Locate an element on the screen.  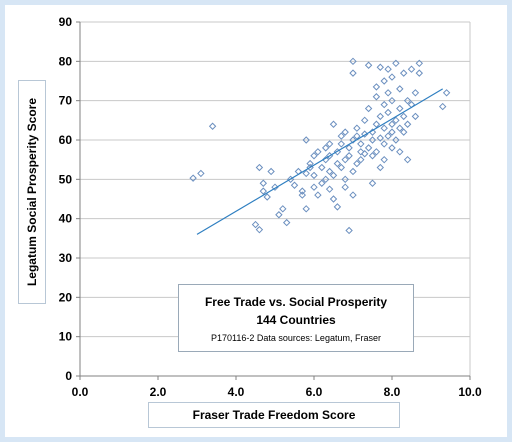
y-tick-label: 10 is located at coordinates (66, 337).